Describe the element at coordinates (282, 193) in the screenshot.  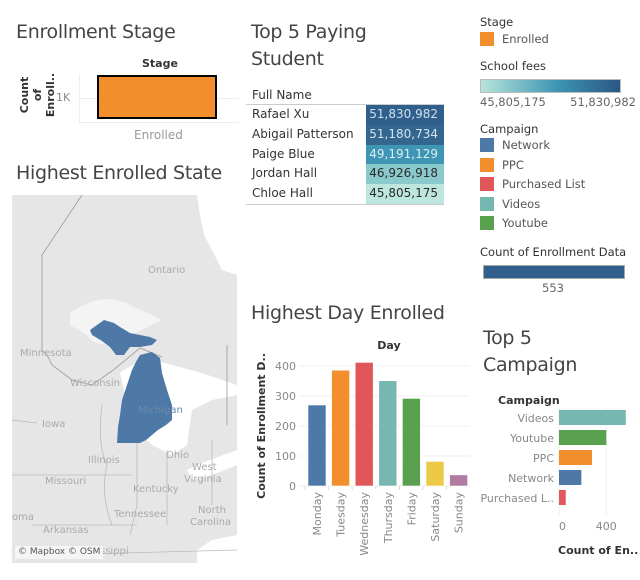
I see `student-name-cell: Chloe Hall` at that location.